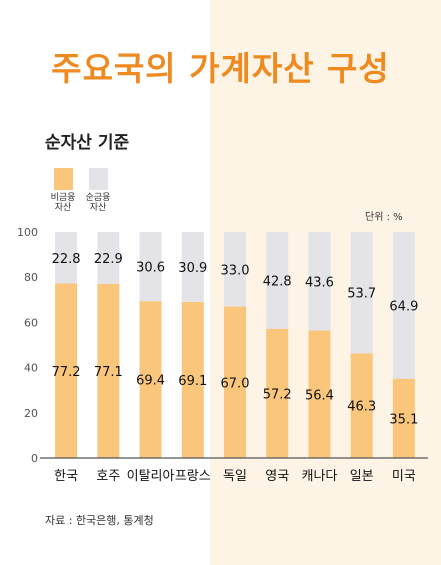 The height and width of the screenshot is (565, 441). I want to click on legend-swatch-nonfinancial, so click(63, 179).